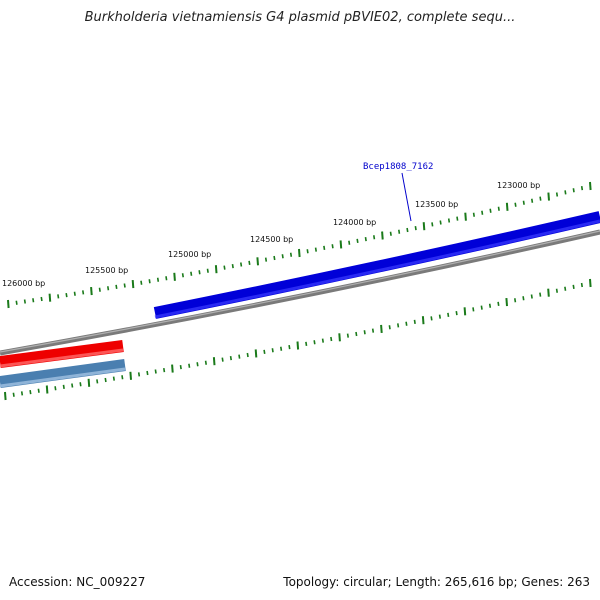 The width and height of the screenshot is (600, 600). Describe the element at coordinates (398, 167) in the screenshot. I see `gene-label-bcep1808-7162: Bcep1808_7162` at that location.